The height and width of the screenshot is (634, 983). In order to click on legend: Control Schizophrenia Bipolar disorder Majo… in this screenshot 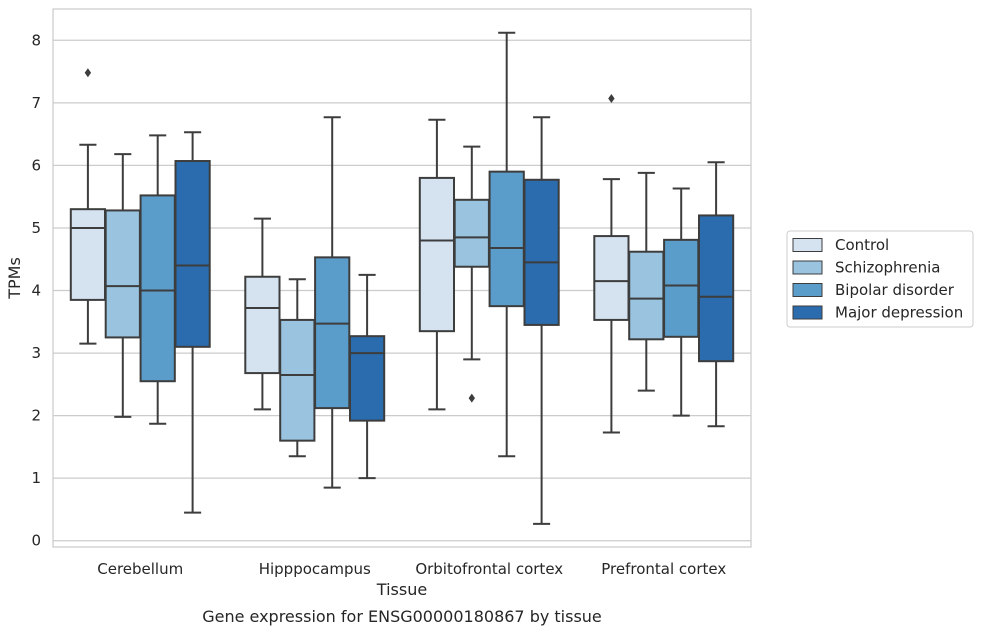, I will do `click(880, 279)`.